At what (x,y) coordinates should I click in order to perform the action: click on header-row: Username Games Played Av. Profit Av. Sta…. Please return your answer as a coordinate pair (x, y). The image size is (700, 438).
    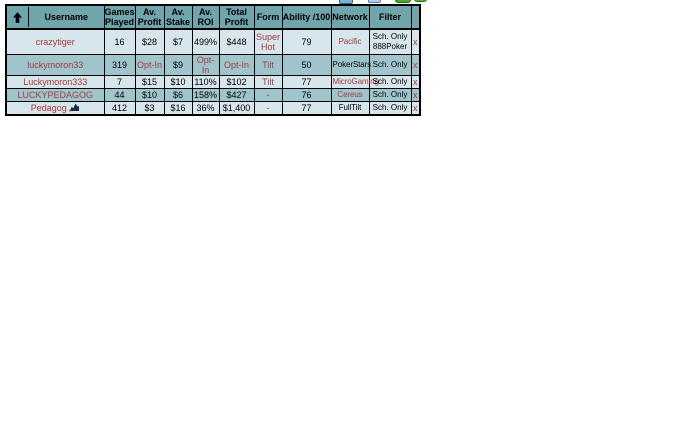
    Looking at the image, I should click on (213, 17).